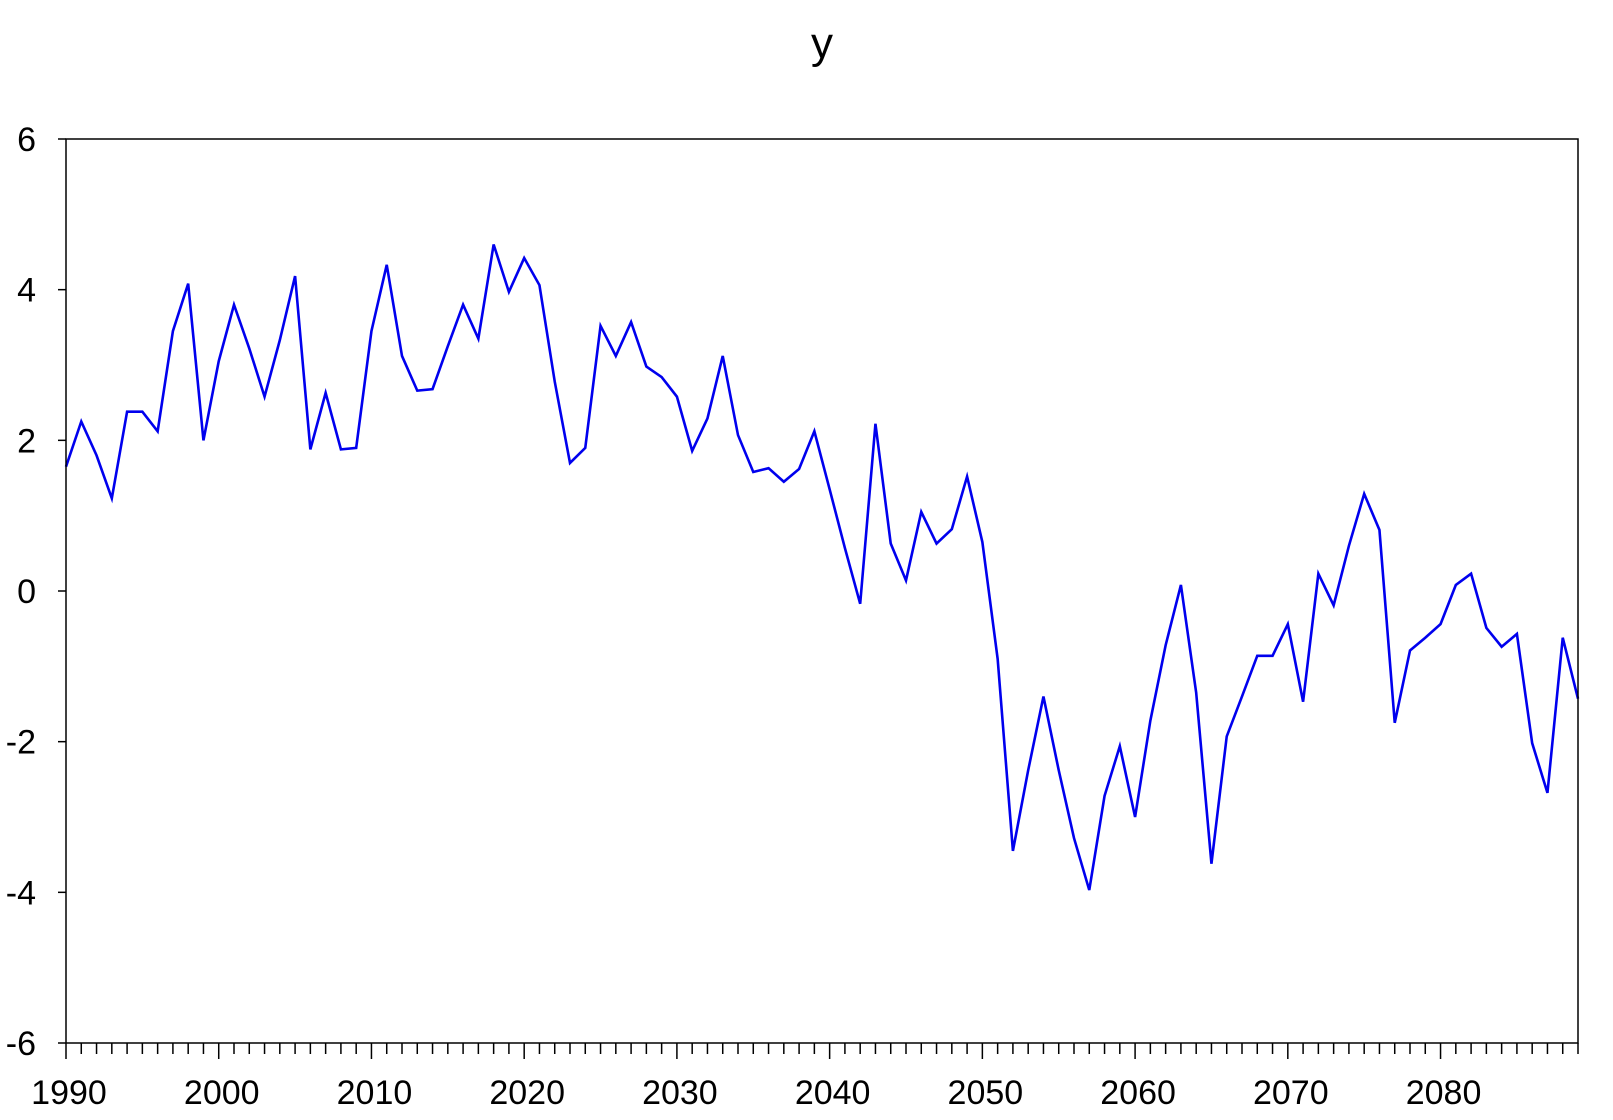 This screenshot has height=1120, width=1613. What do you see at coordinates (26, 441) in the screenshot?
I see `y-tick-label: 2` at bounding box center [26, 441].